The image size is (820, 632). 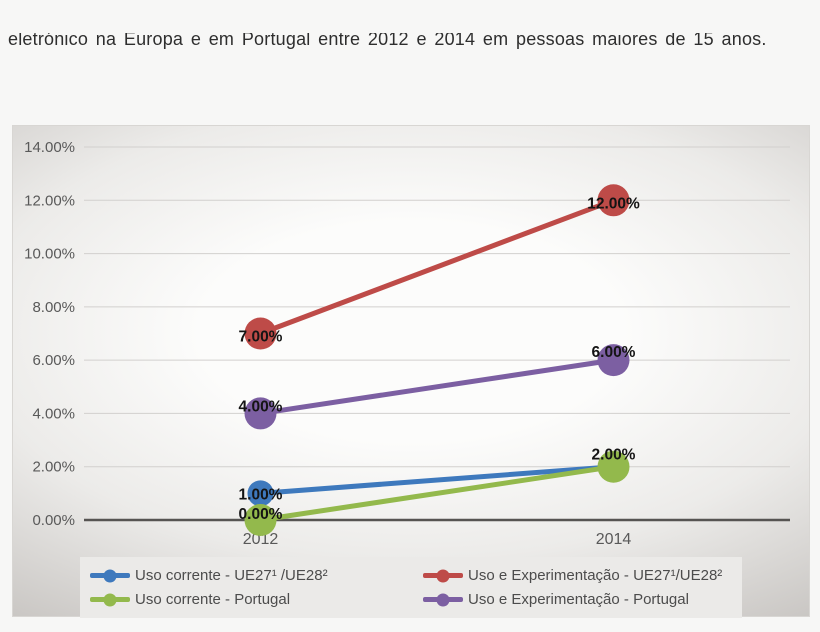 I want to click on legend-label: Uso e Experimentação - UE27¹/UE28², so click(x=595, y=575).